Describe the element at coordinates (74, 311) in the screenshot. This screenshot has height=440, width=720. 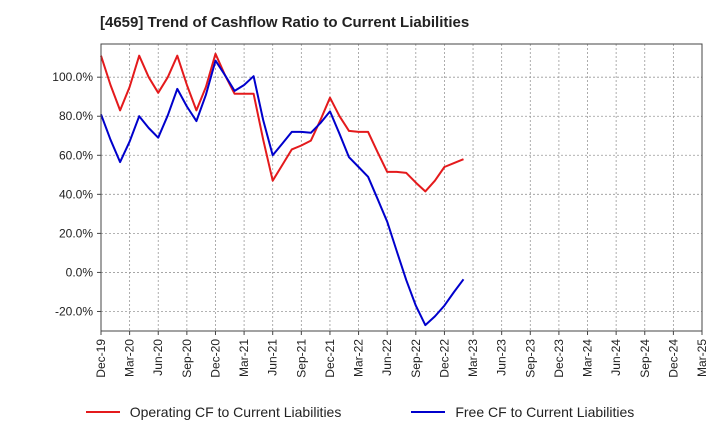
I see `y-tick-label: -20.0%` at that location.